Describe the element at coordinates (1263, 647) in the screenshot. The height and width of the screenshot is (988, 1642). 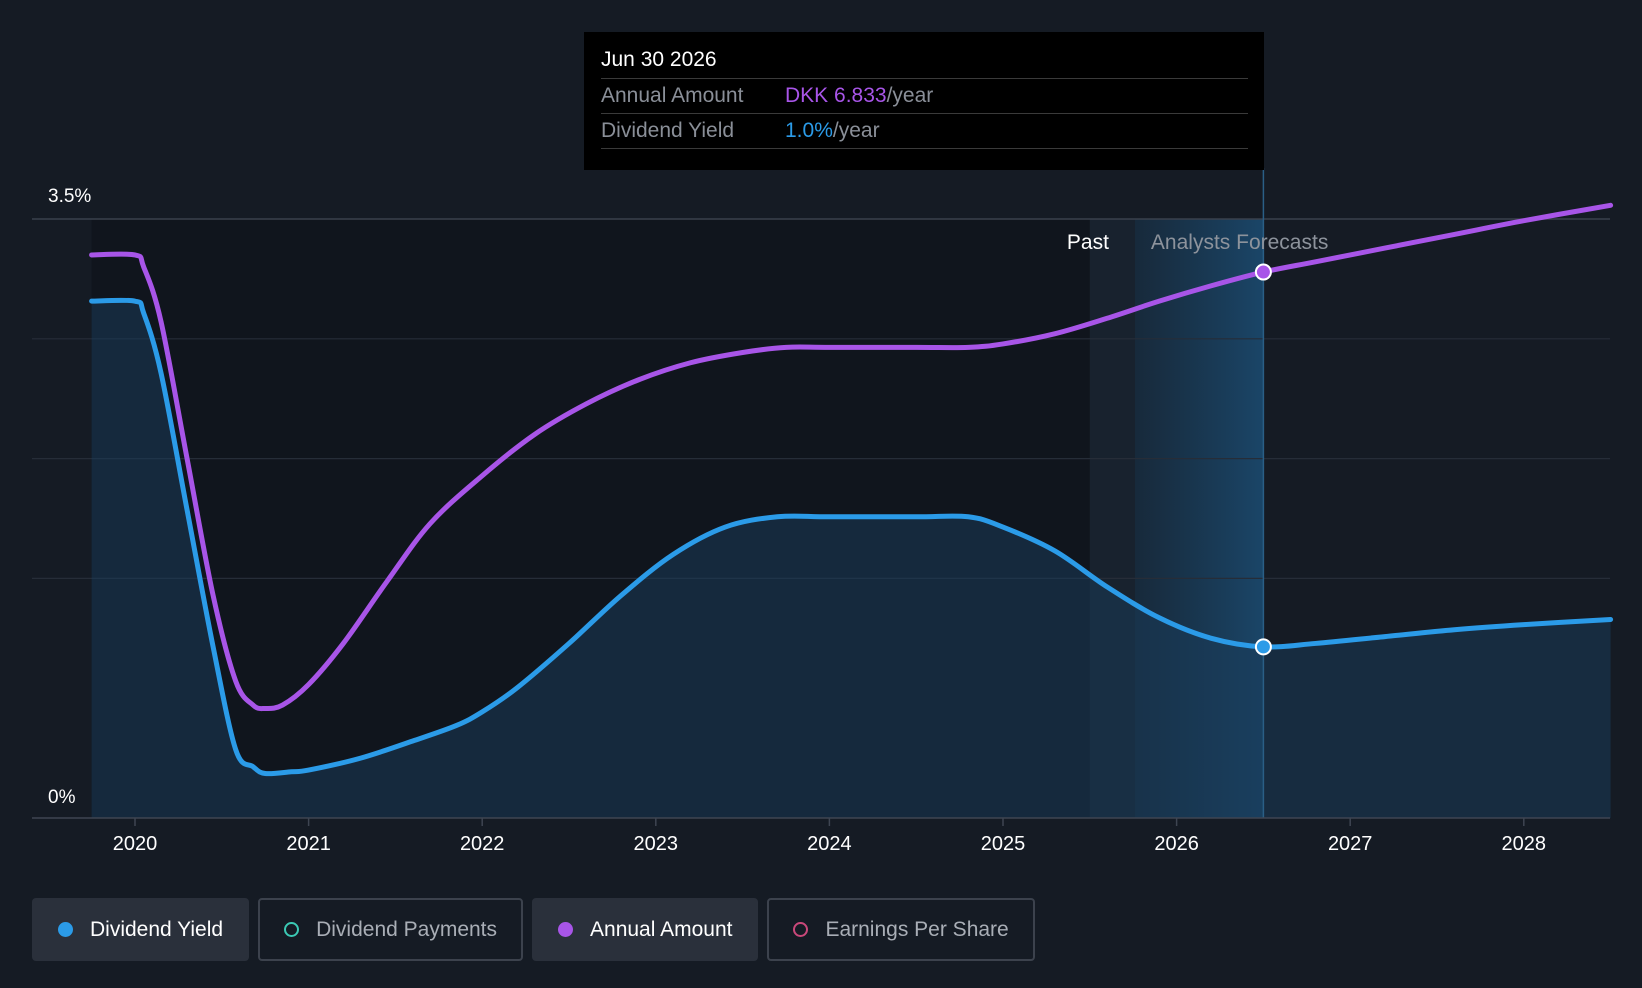
I see `dividend-yield-hover-marker` at that location.